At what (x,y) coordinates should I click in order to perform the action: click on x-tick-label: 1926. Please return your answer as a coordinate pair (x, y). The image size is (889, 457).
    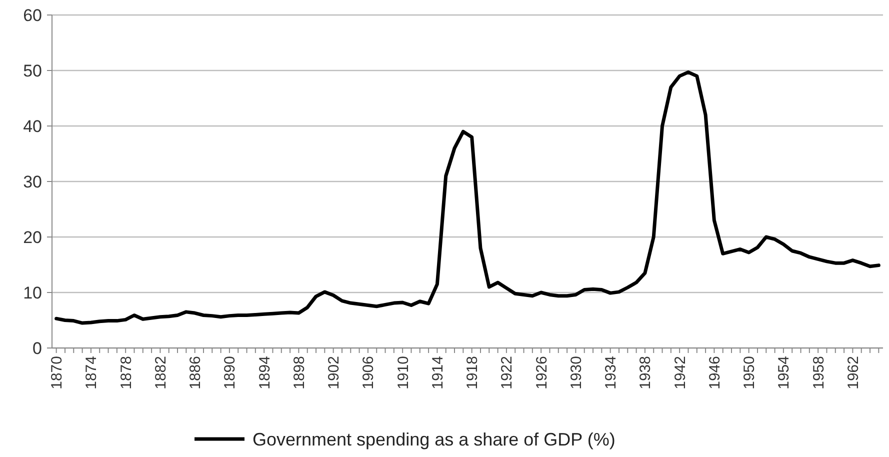
    Looking at the image, I should click on (541, 373).